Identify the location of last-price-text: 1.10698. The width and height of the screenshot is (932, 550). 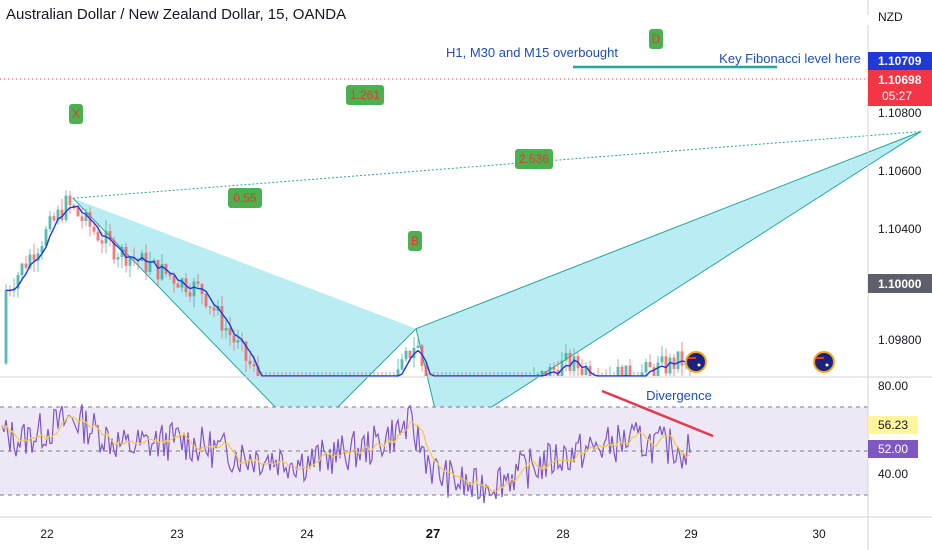
(900, 80).